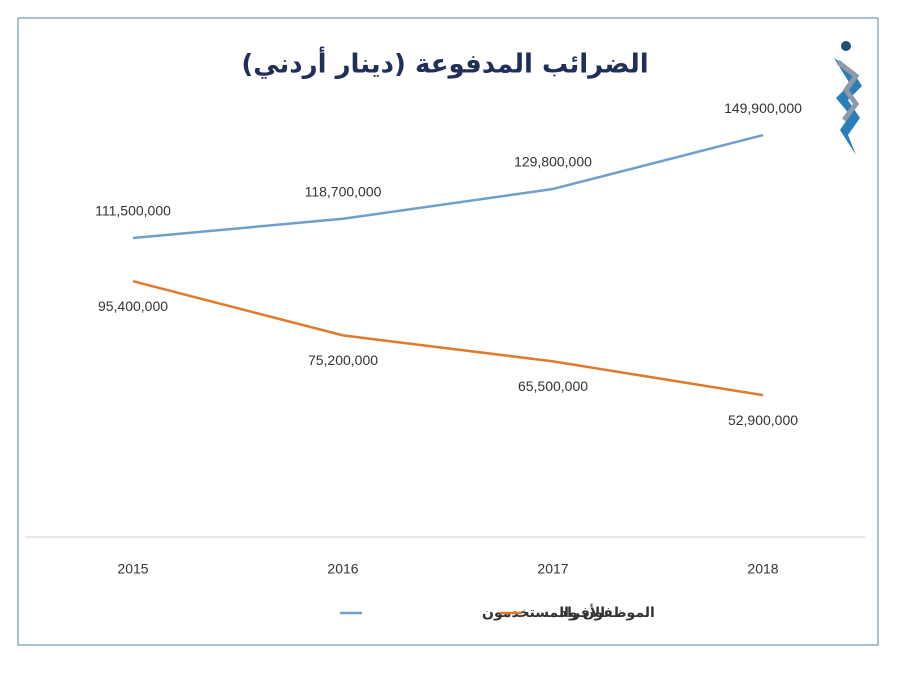 The width and height of the screenshot is (900, 675). What do you see at coordinates (133, 306) in the screenshot?
I see `data-label: 95,400,000` at bounding box center [133, 306].